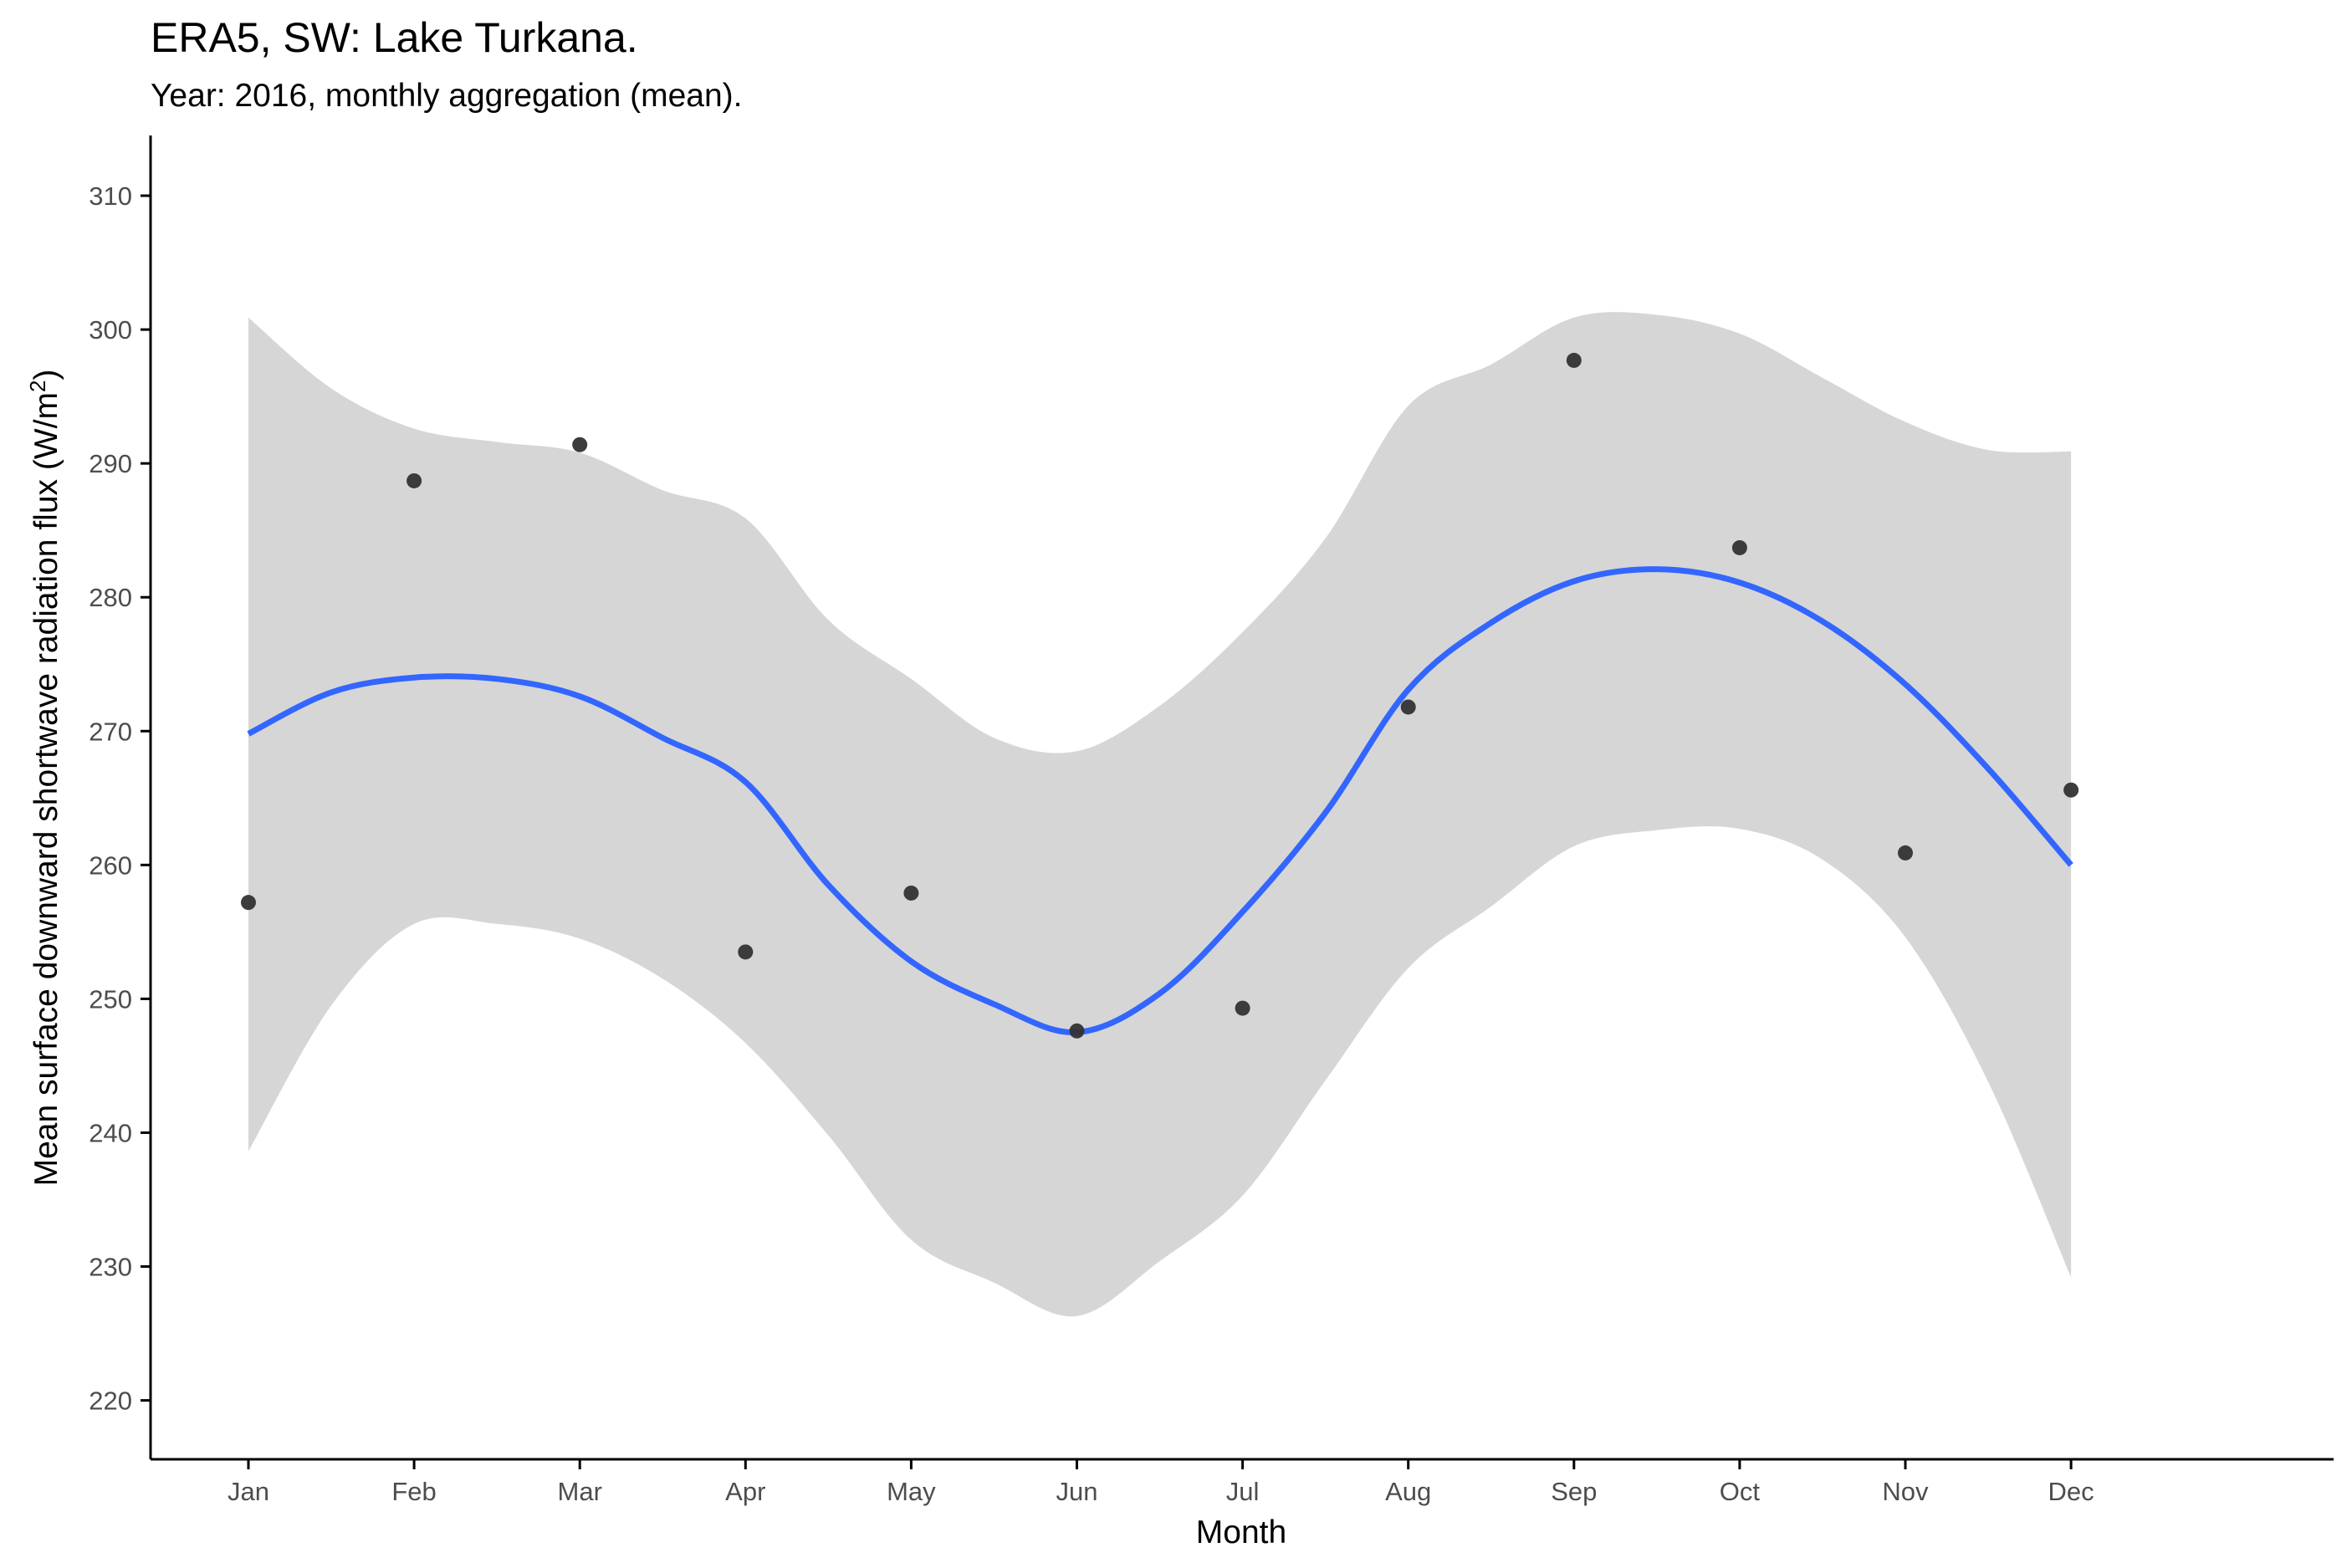  Describe the element at coordinates (111, 597) in the screenshot. I see `y-tick-label-280: 280` at that location.